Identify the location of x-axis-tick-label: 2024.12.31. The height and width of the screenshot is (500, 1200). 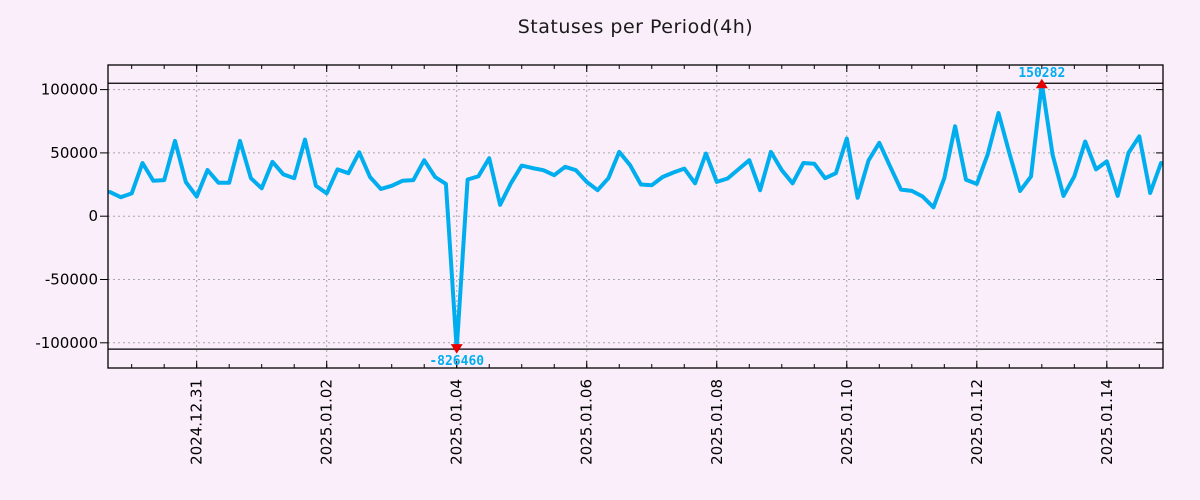
(197, 422).